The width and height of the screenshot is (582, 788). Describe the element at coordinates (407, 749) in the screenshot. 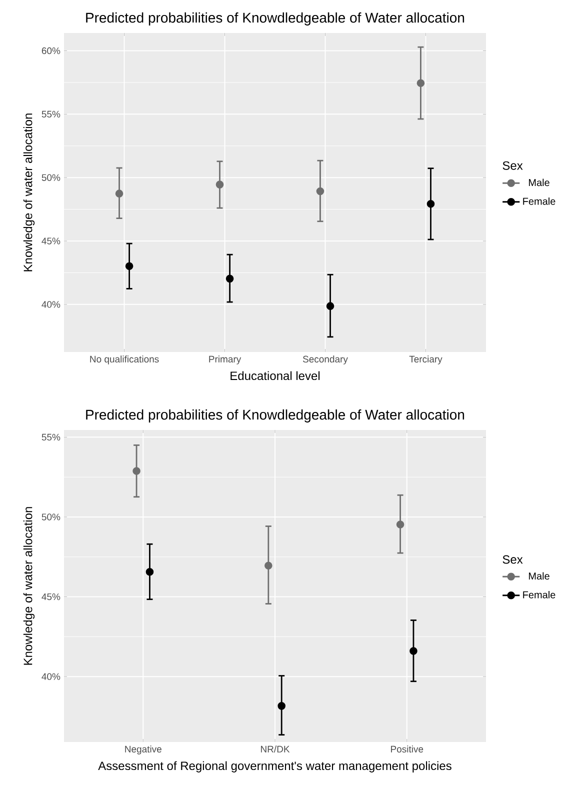

I see `x-tick-label: Positive` at that location.